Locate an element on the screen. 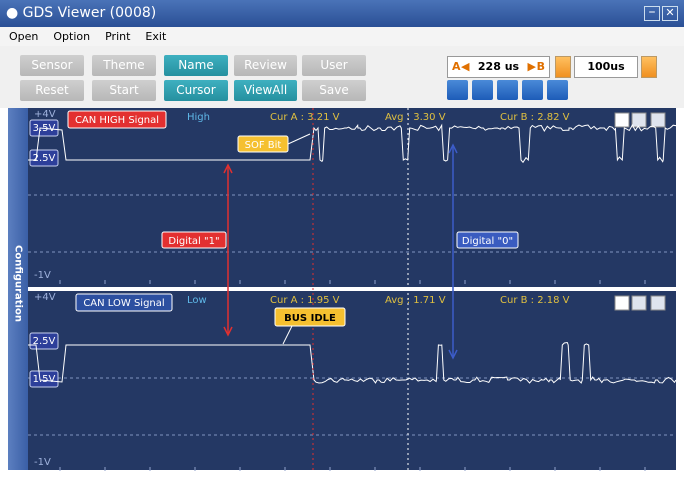 This screenshot has width=684, height=480. toolbar-button: Start is located at coordinates (124, 90).